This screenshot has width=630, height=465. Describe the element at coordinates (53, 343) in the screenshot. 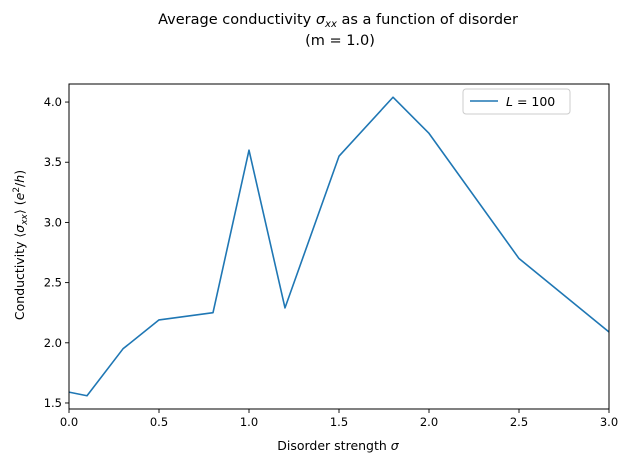

I see `y-tick-label: 2.0` at that location.